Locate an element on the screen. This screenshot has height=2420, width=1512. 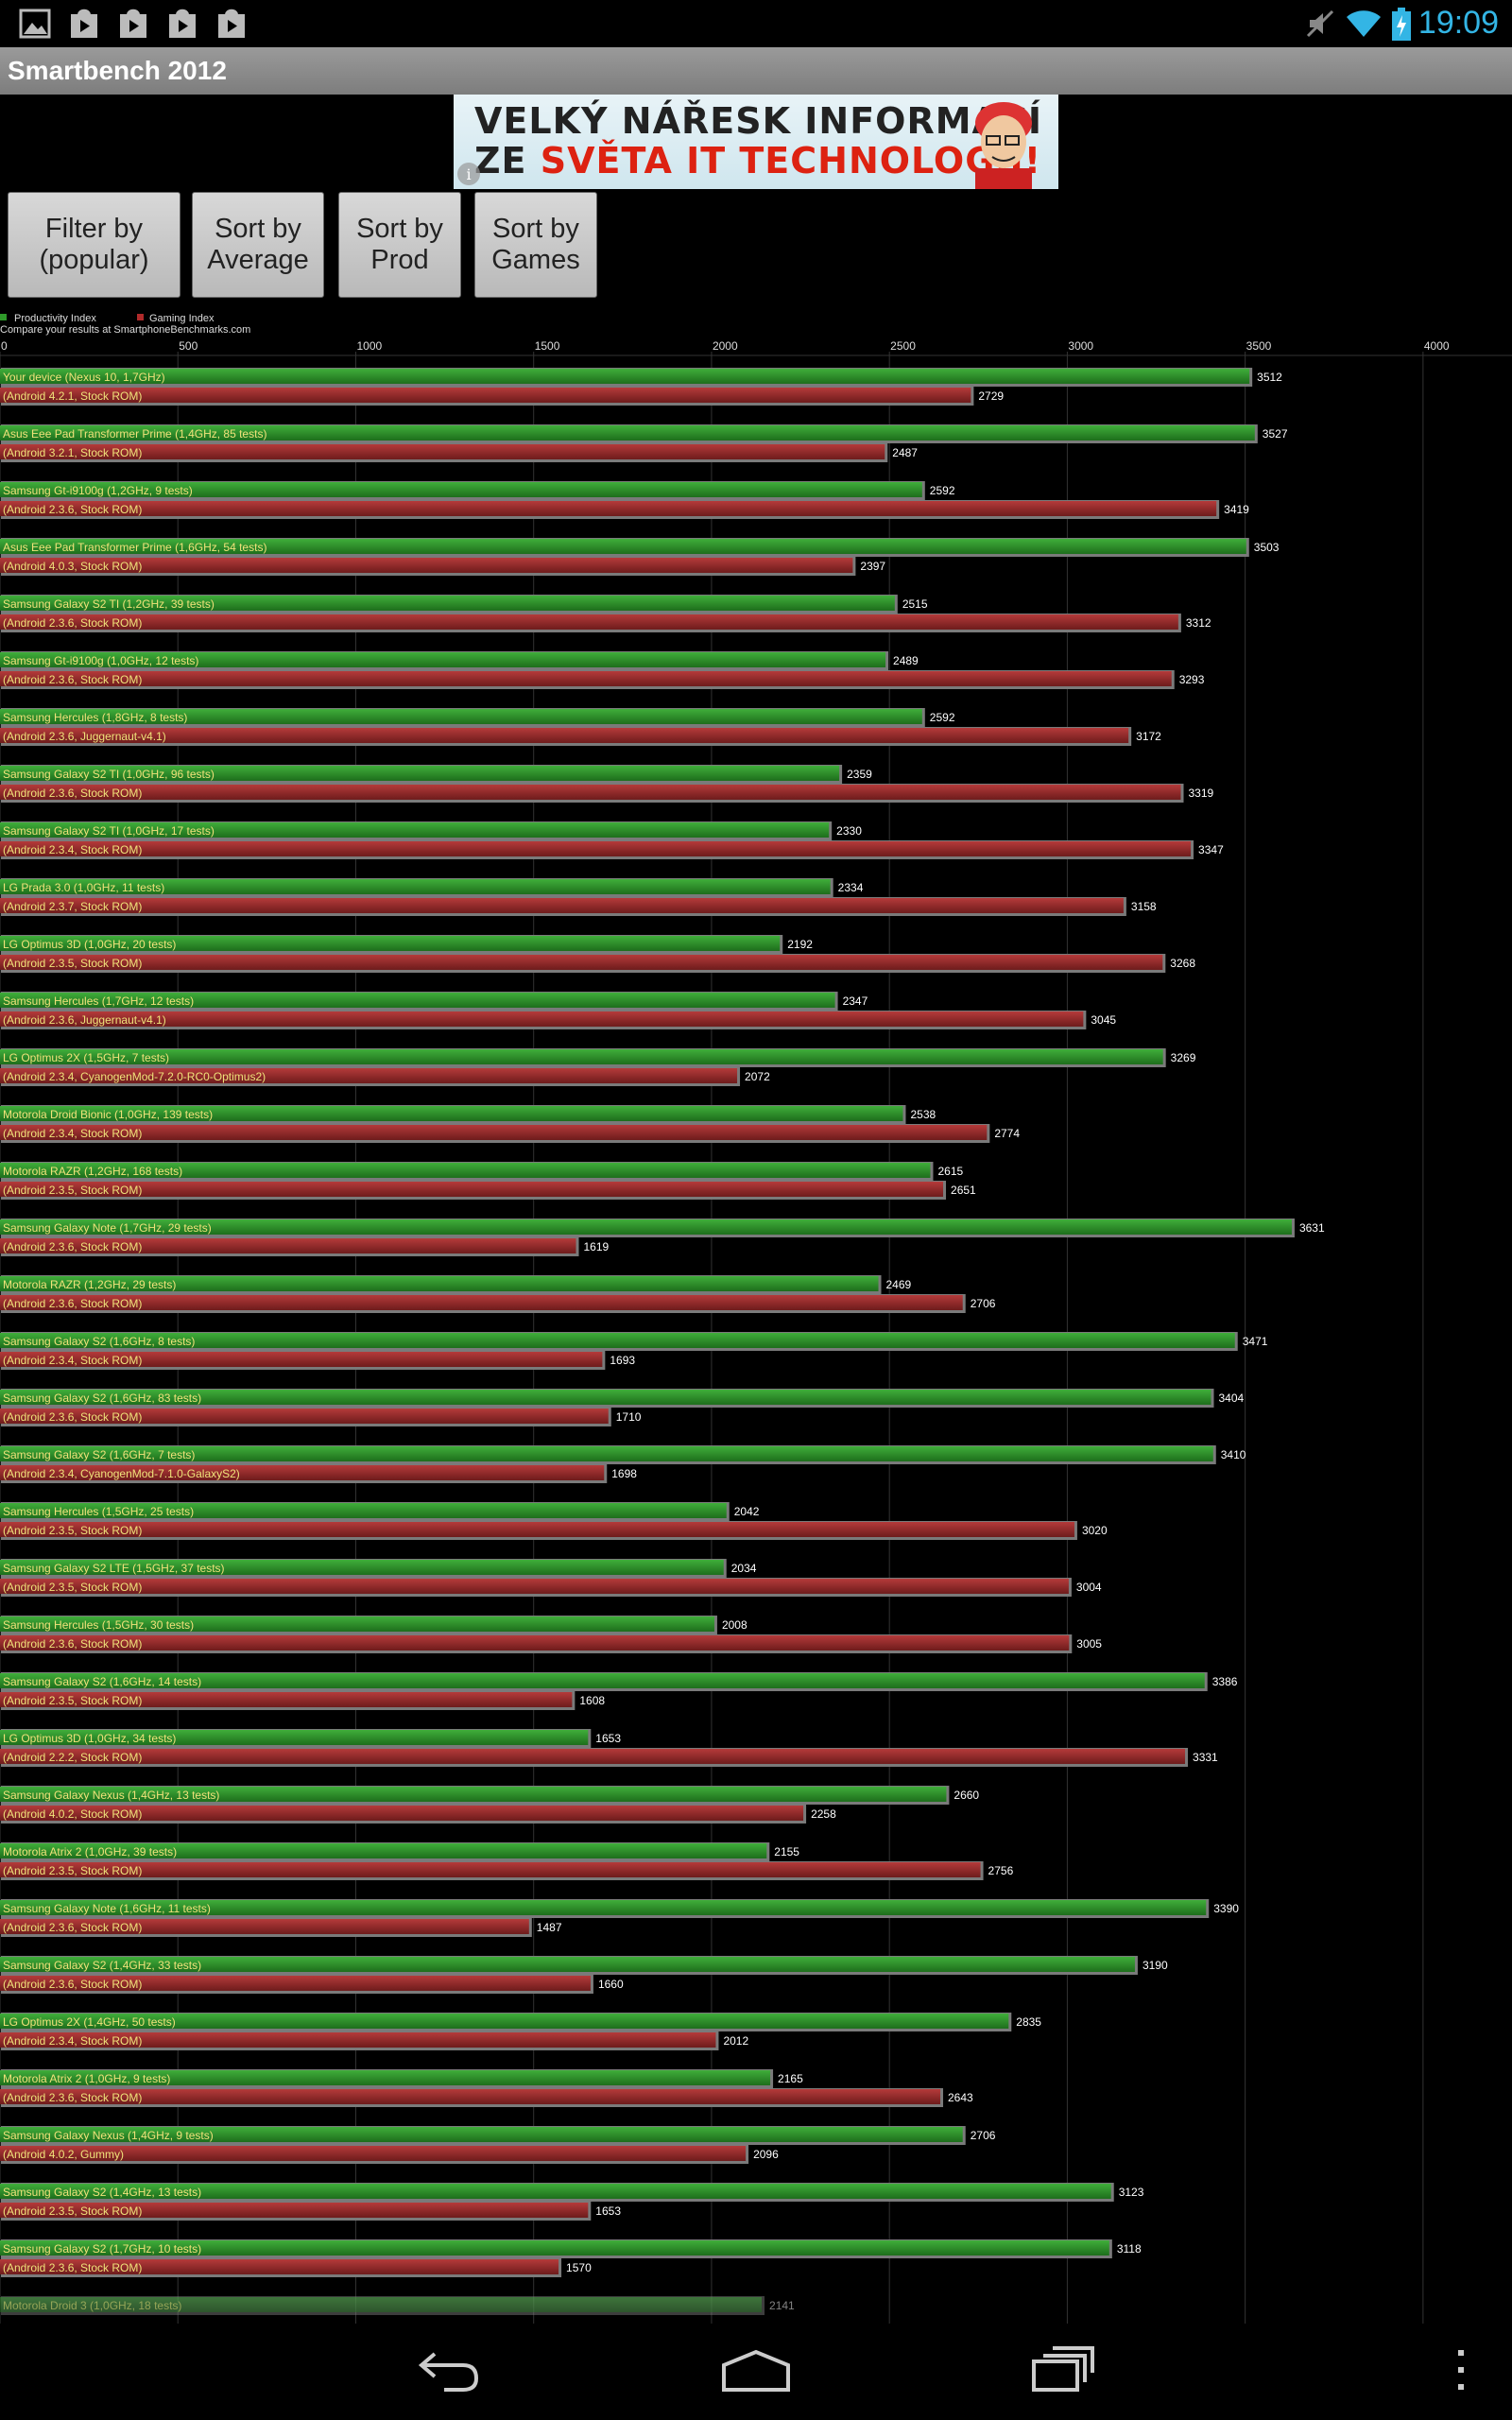
productivity-value: 3269 is located at coordinates (1183, 1057).